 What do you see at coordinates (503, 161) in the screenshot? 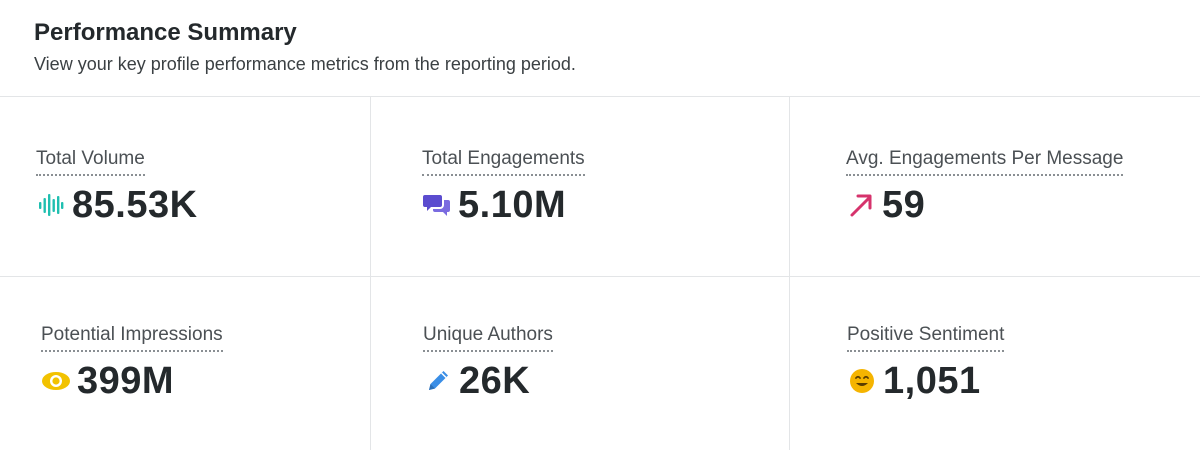
I see `metric-label: Total Engagements` at bounding box center [503, 161].